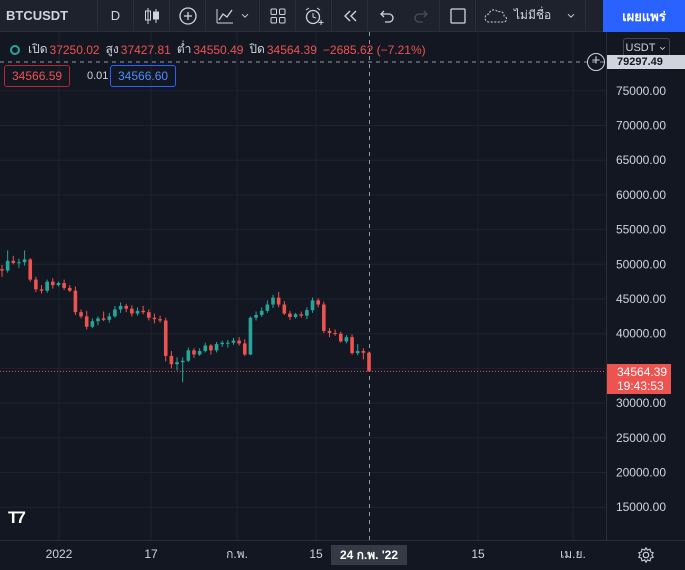 This screenshot has width=685, height=570. I want to click on last-price-value: 34564.39, so click(642, 372).